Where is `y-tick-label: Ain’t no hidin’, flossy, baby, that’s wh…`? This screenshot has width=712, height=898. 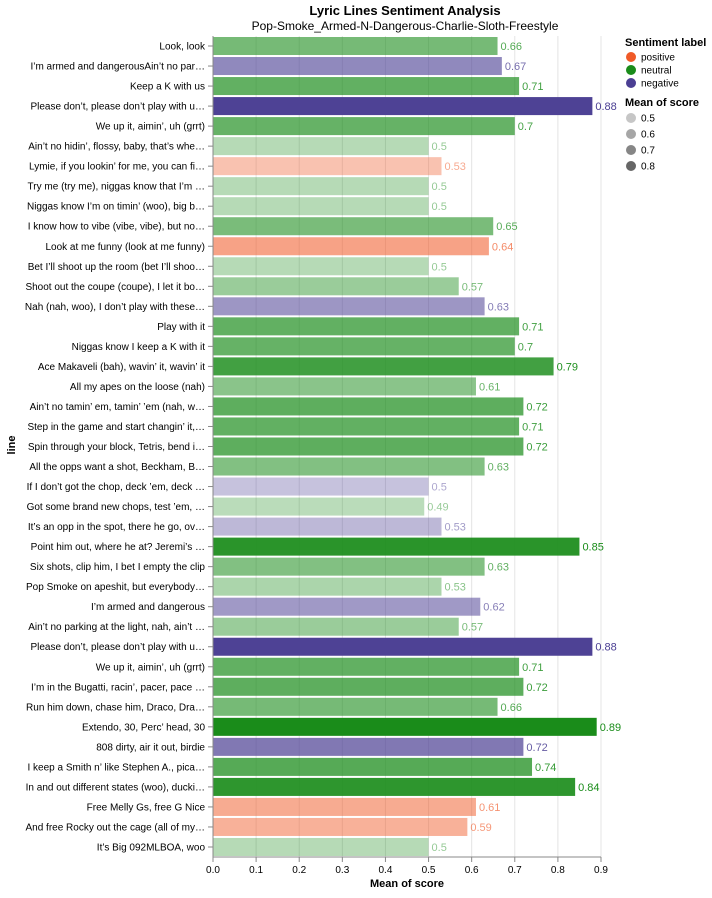
y-tick-label: Ain’t no hidin’, flossy, baby, that’s wh… is located at coordinates (116, 147).